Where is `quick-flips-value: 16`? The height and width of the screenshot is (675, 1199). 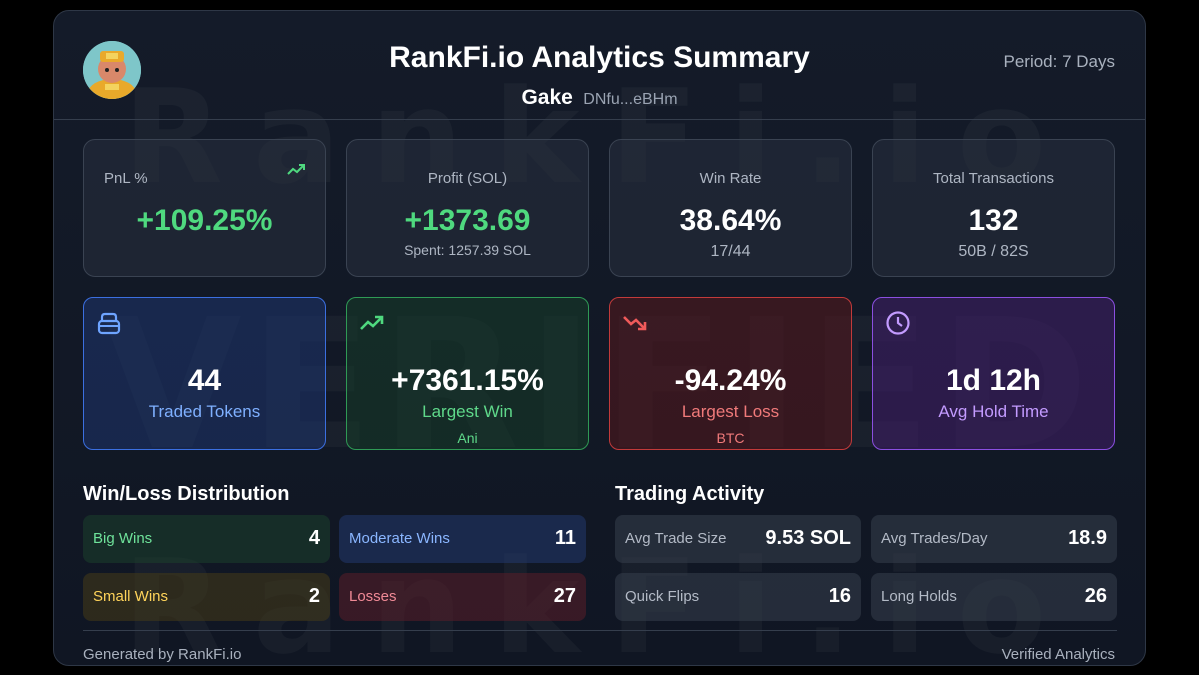 quick-flips-value: 16 is located at coordinates (839, 596).